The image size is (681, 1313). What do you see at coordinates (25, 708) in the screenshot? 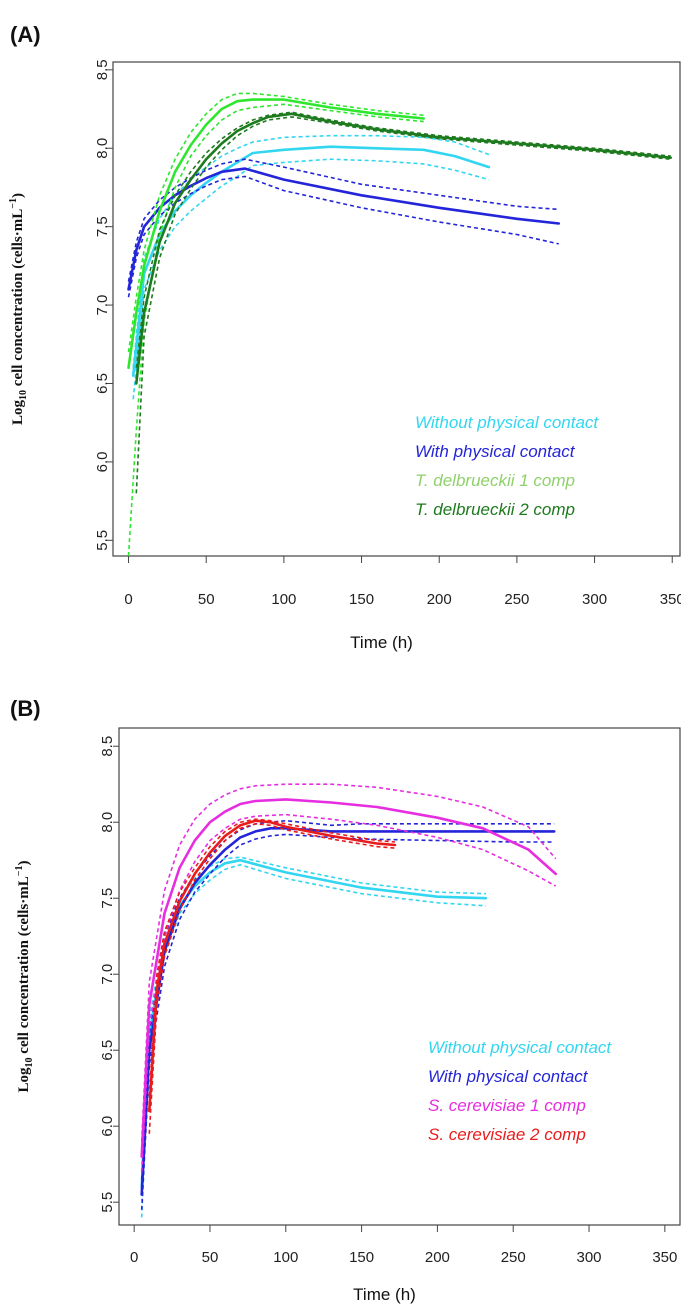
I see `panel-label: (B)` at bounding box center [25, 708].